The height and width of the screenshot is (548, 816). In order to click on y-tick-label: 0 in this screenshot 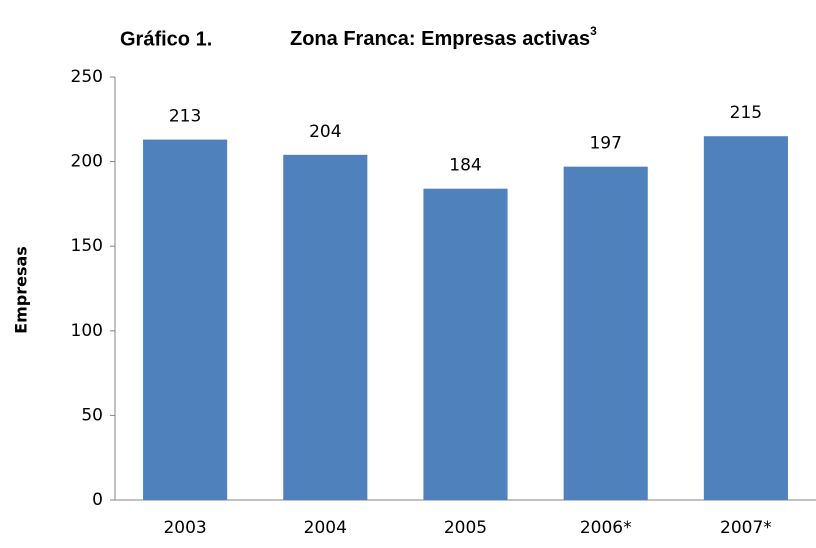, I will do `click(97, 500)`.